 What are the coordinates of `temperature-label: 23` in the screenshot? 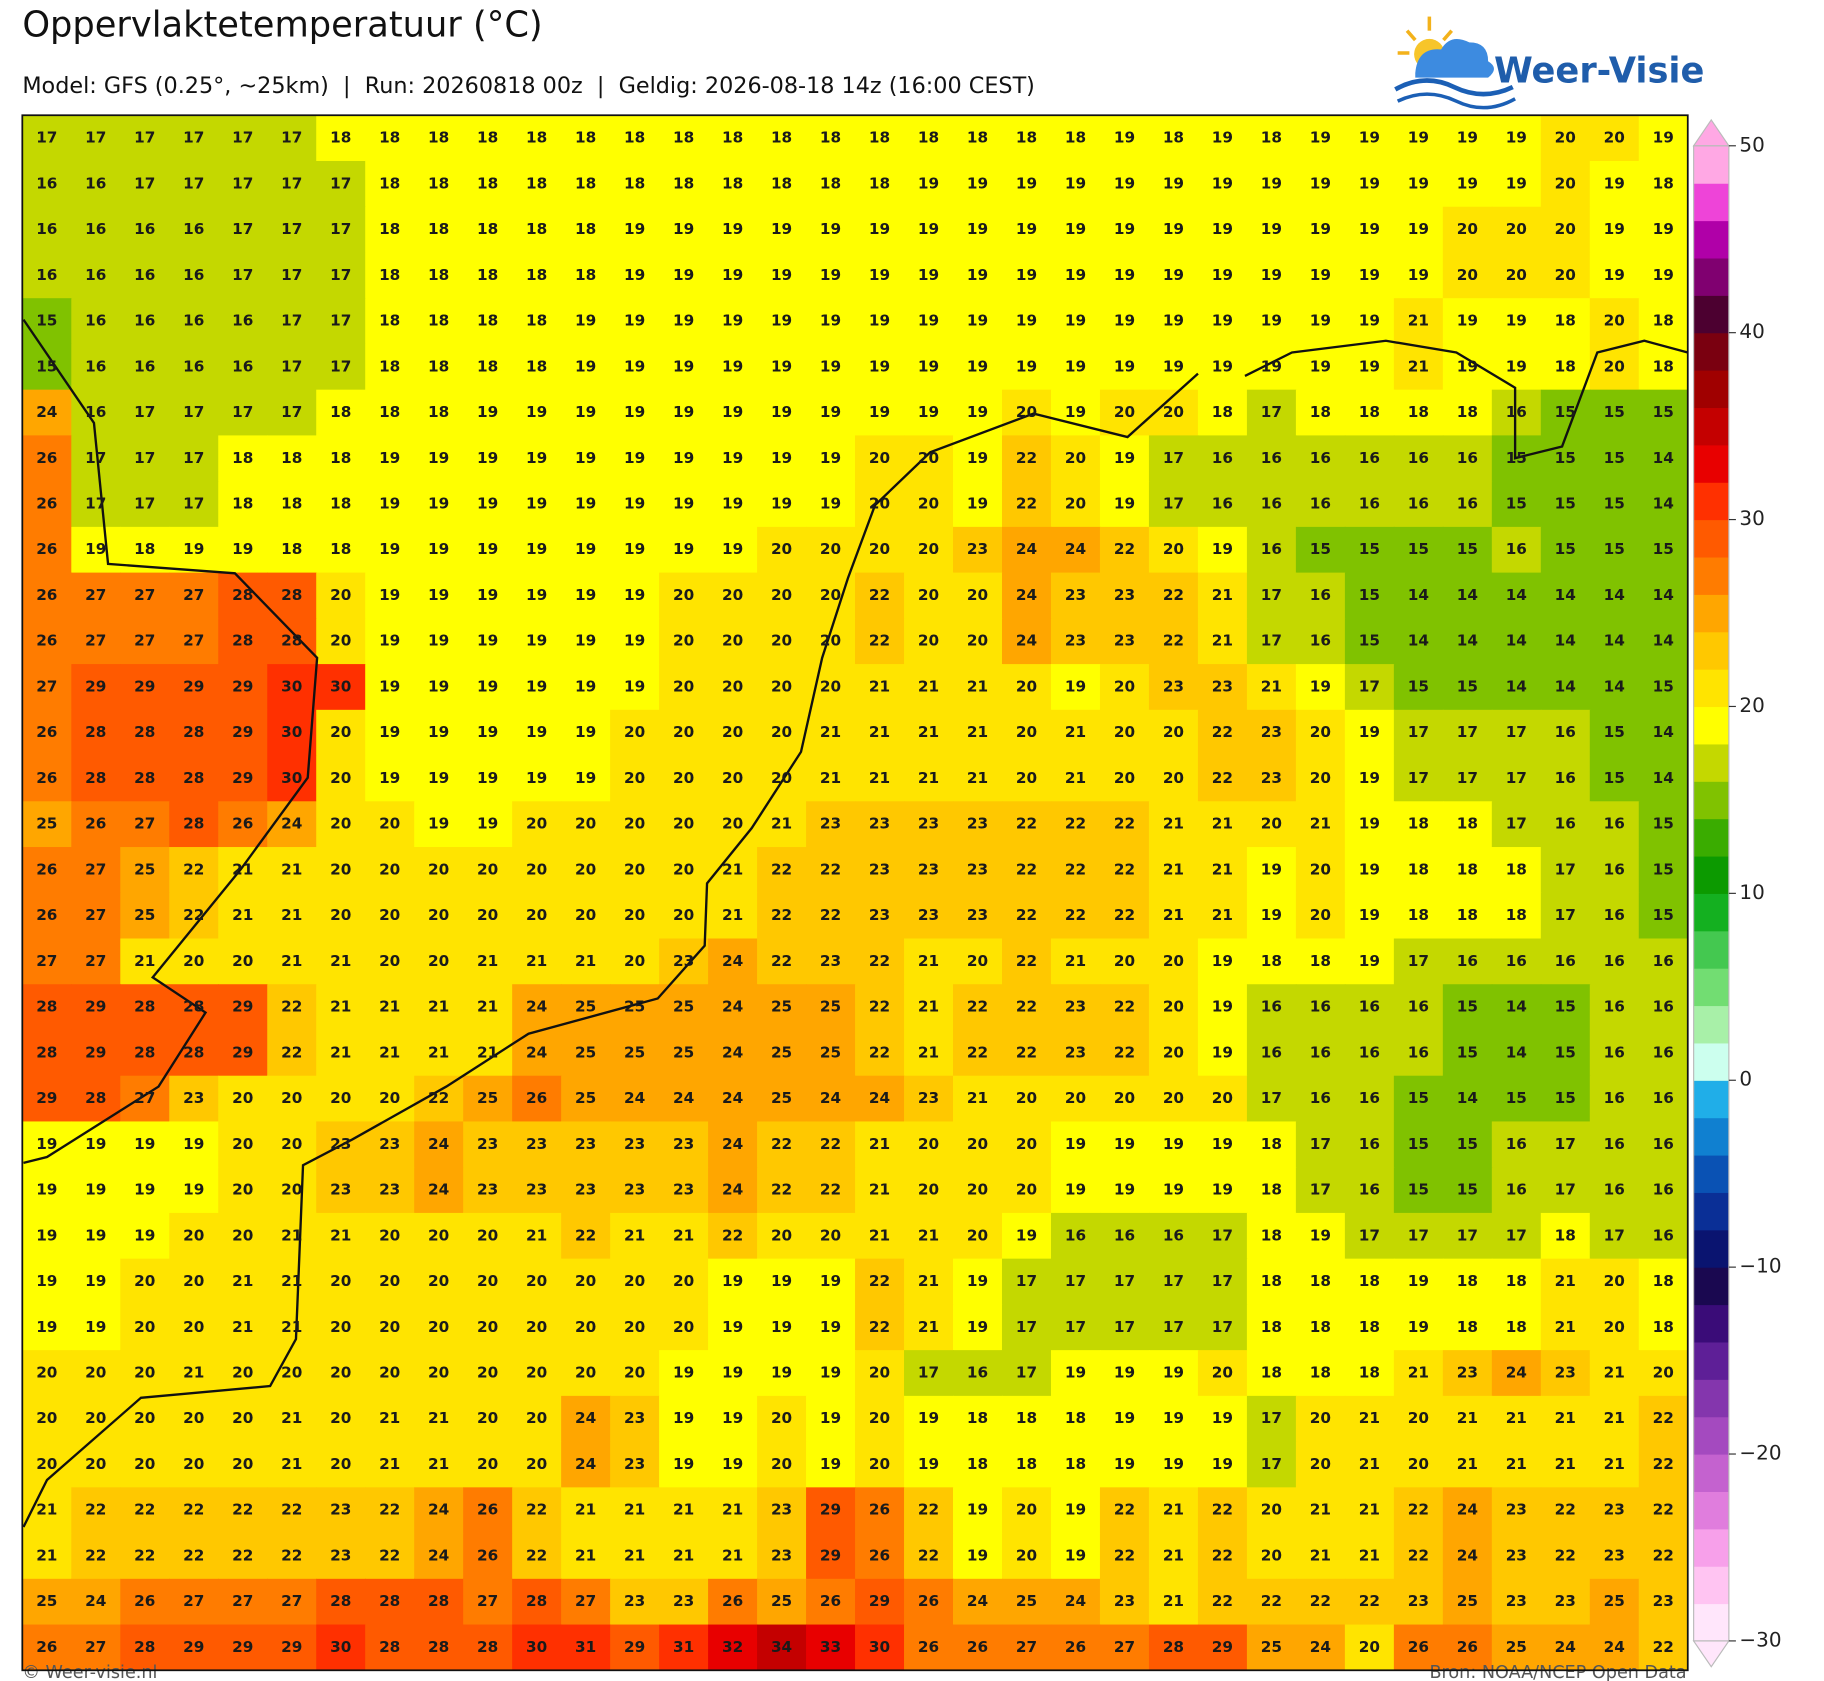 It's located at (683, 961).